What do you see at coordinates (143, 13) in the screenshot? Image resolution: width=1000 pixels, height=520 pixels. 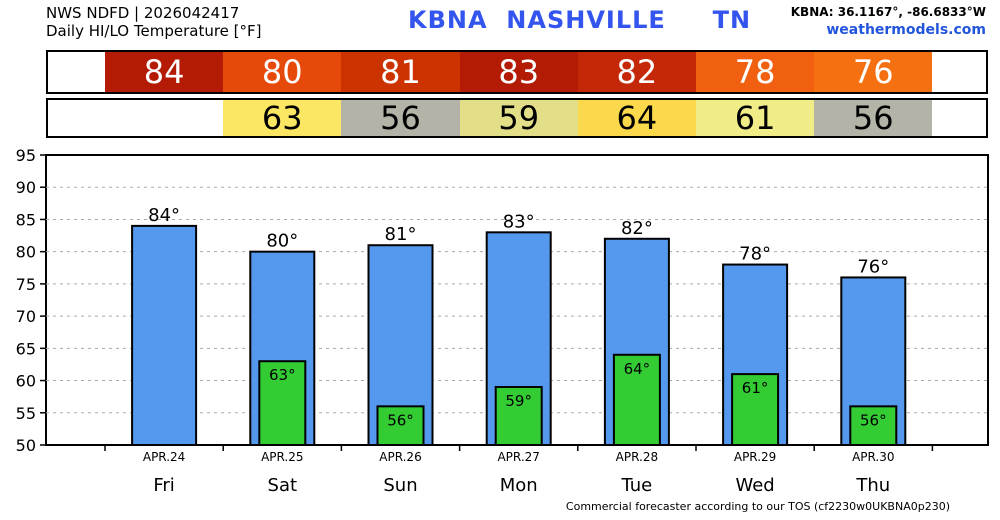 I see `source-line: NWS NDFD | 2026042417` at bounding box center [143, 13].